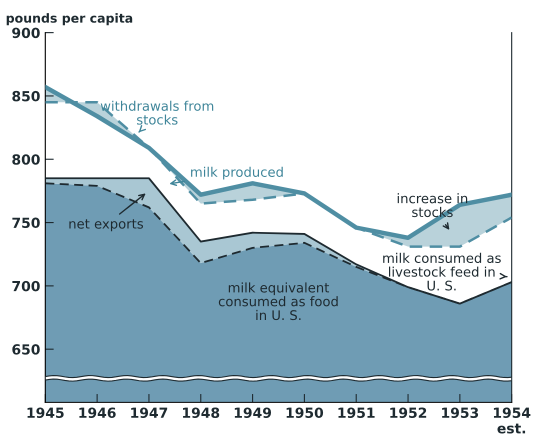 This screenshot has height=435, width=533. What do you see at coordinates (69, 19) in the screenshot?
I see `y-axis-title: pounds per capita` at bounding box center [69, 19].